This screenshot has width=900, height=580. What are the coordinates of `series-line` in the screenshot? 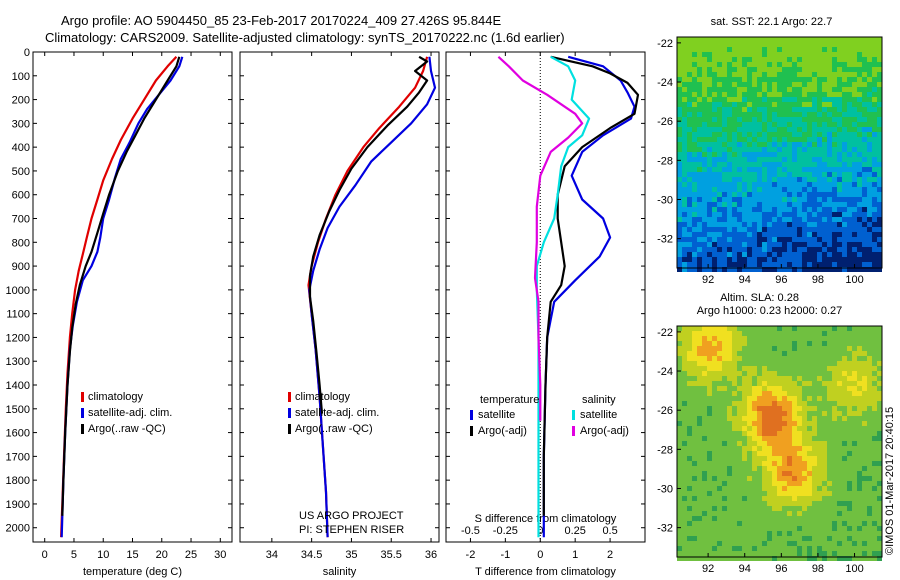 It's located at (591, 285).